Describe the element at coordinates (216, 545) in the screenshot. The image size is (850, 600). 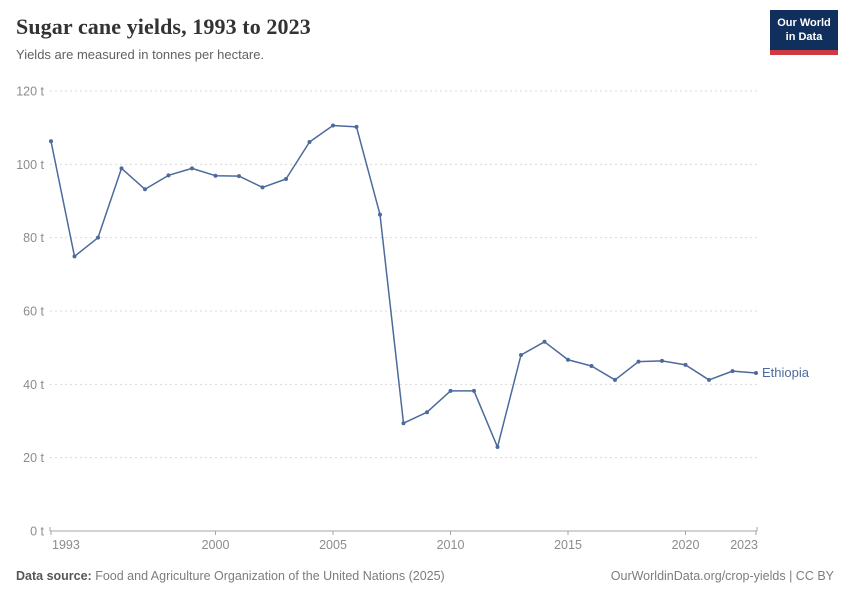
I see `x-tick-label: 2000` at that location.